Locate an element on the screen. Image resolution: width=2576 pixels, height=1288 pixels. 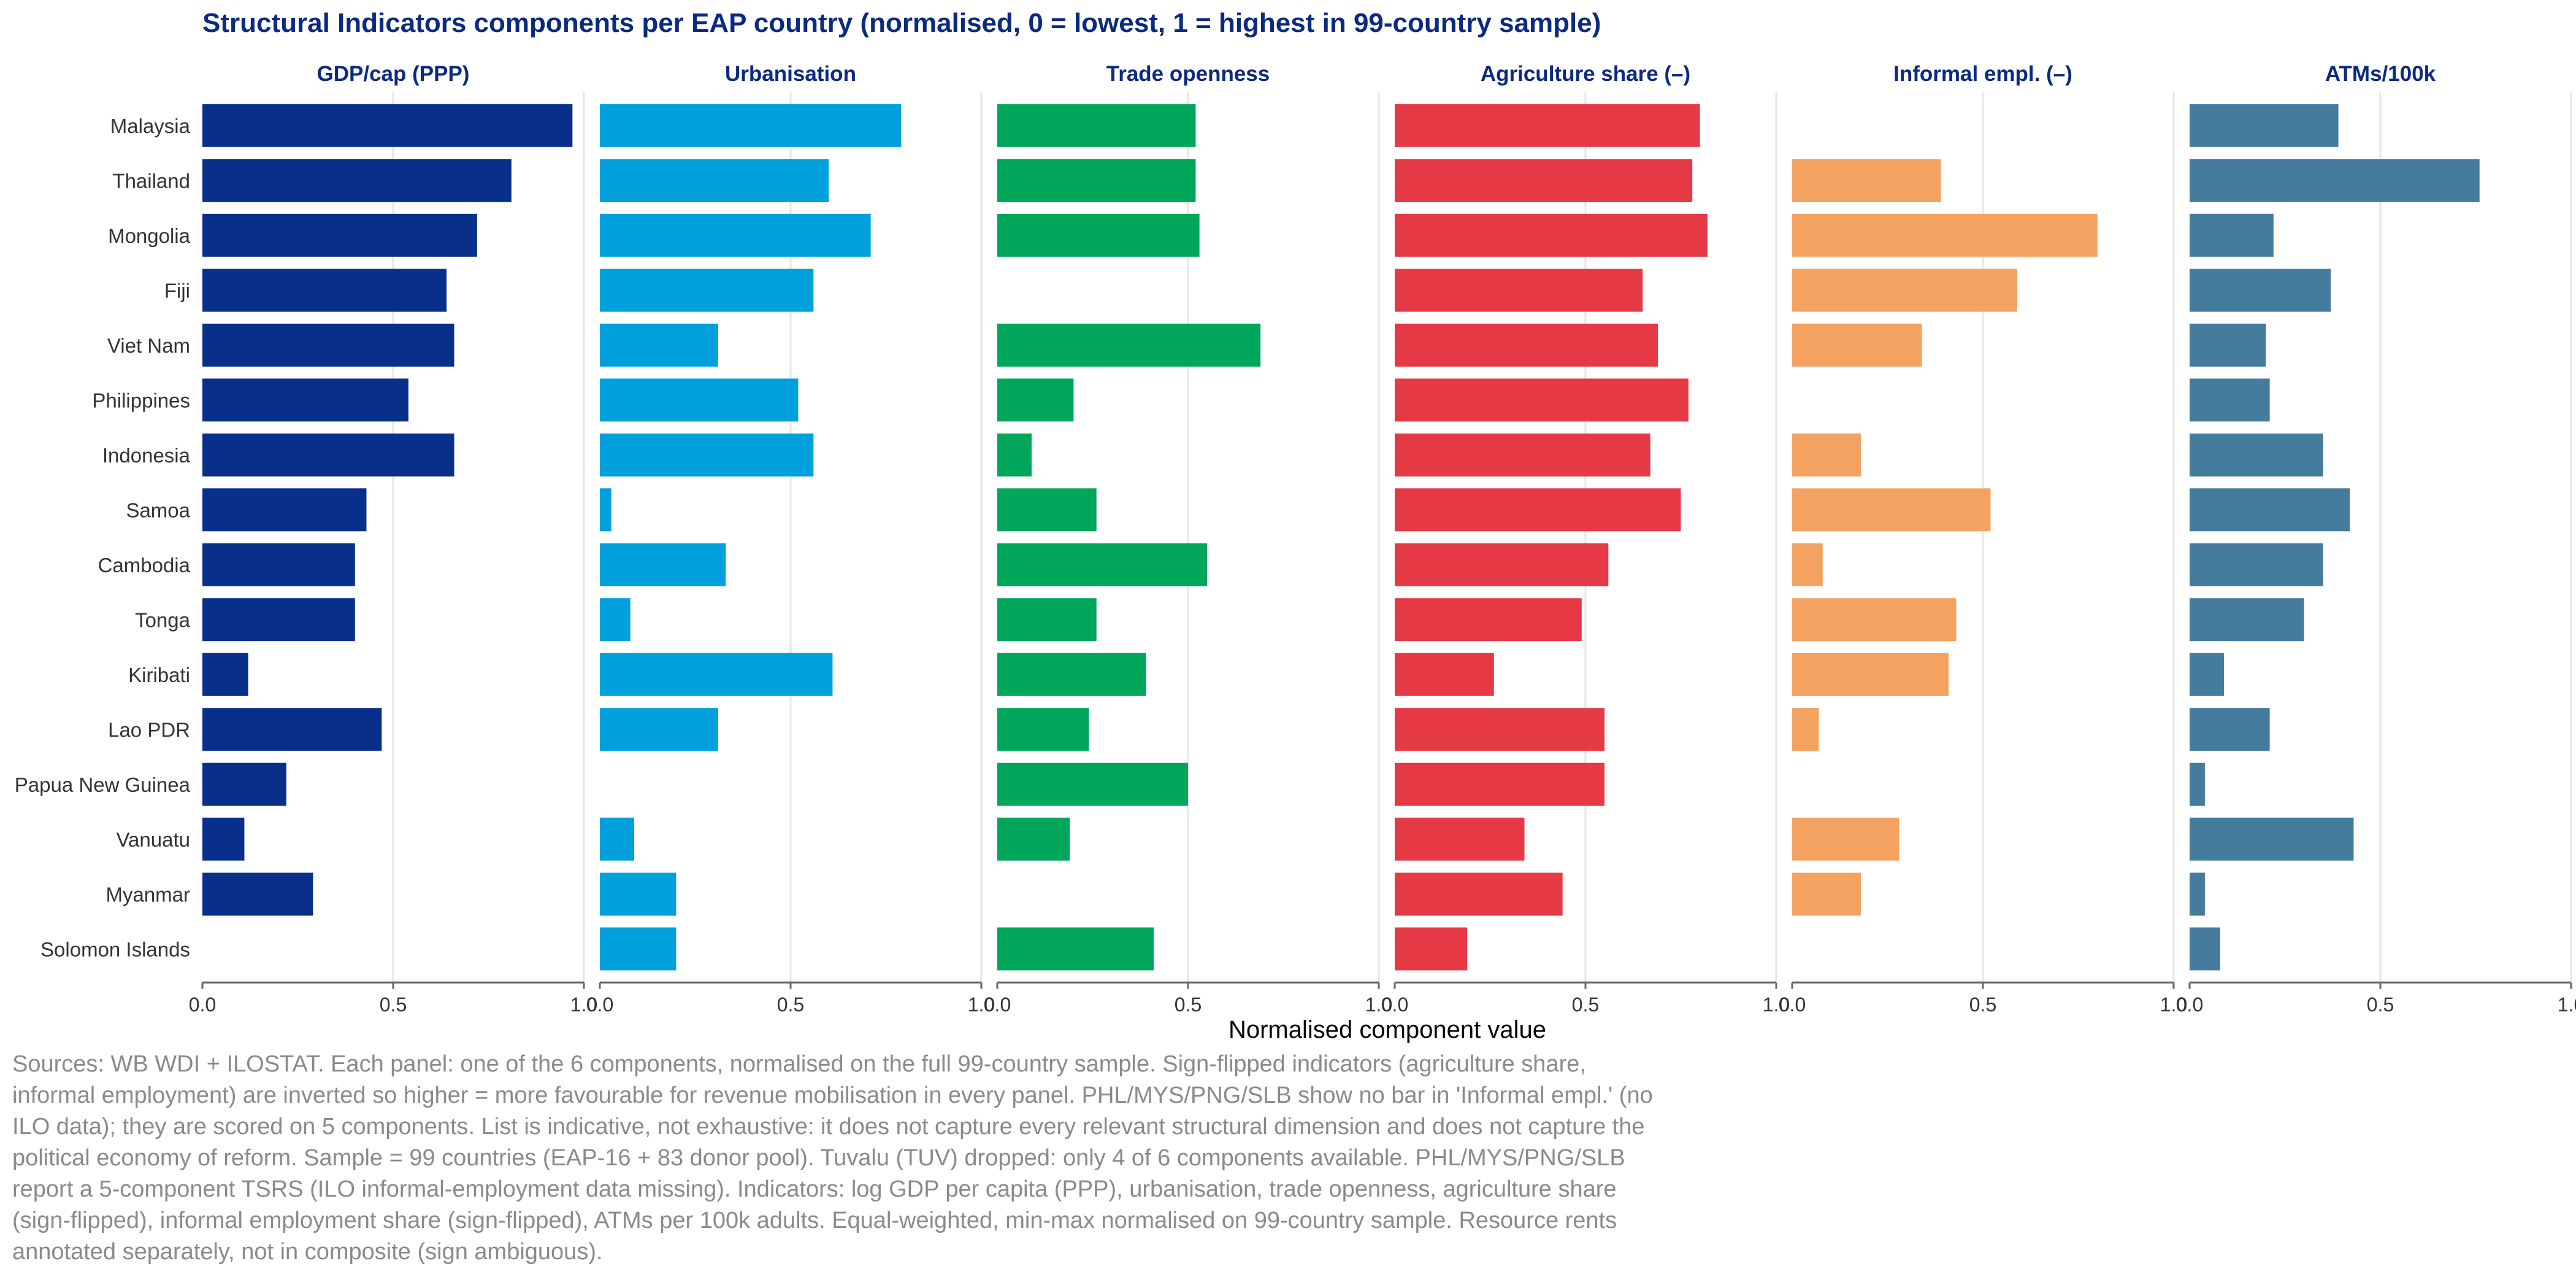
panel-title: Informal empl. (–) is located at coordinates (1982, 74).